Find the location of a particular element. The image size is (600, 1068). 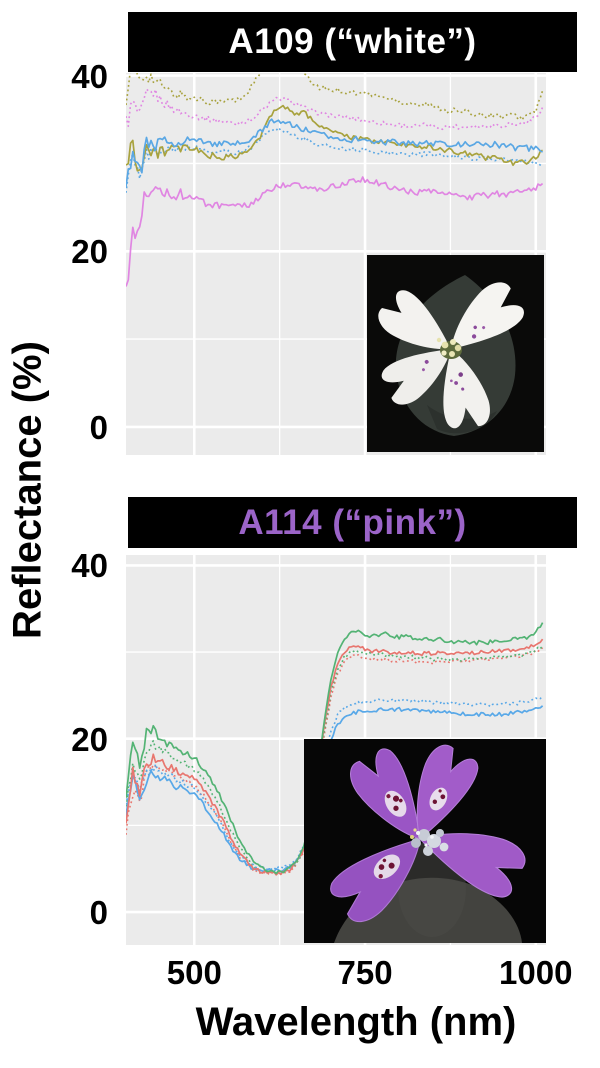

pink-flower-photo is located at coordinates (425, 841).